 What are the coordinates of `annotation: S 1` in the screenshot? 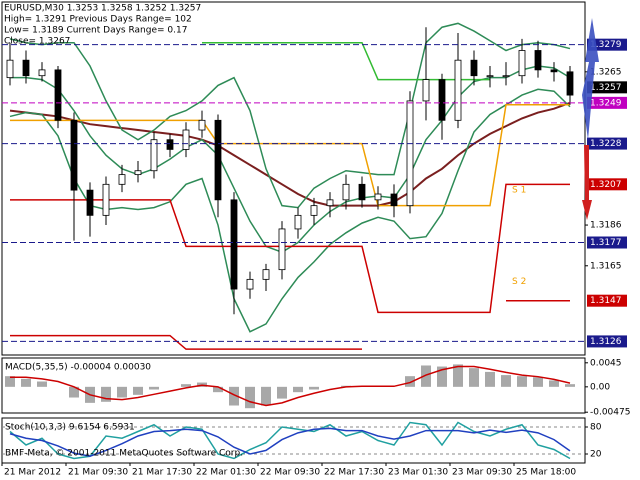 It's located at (519, 191).